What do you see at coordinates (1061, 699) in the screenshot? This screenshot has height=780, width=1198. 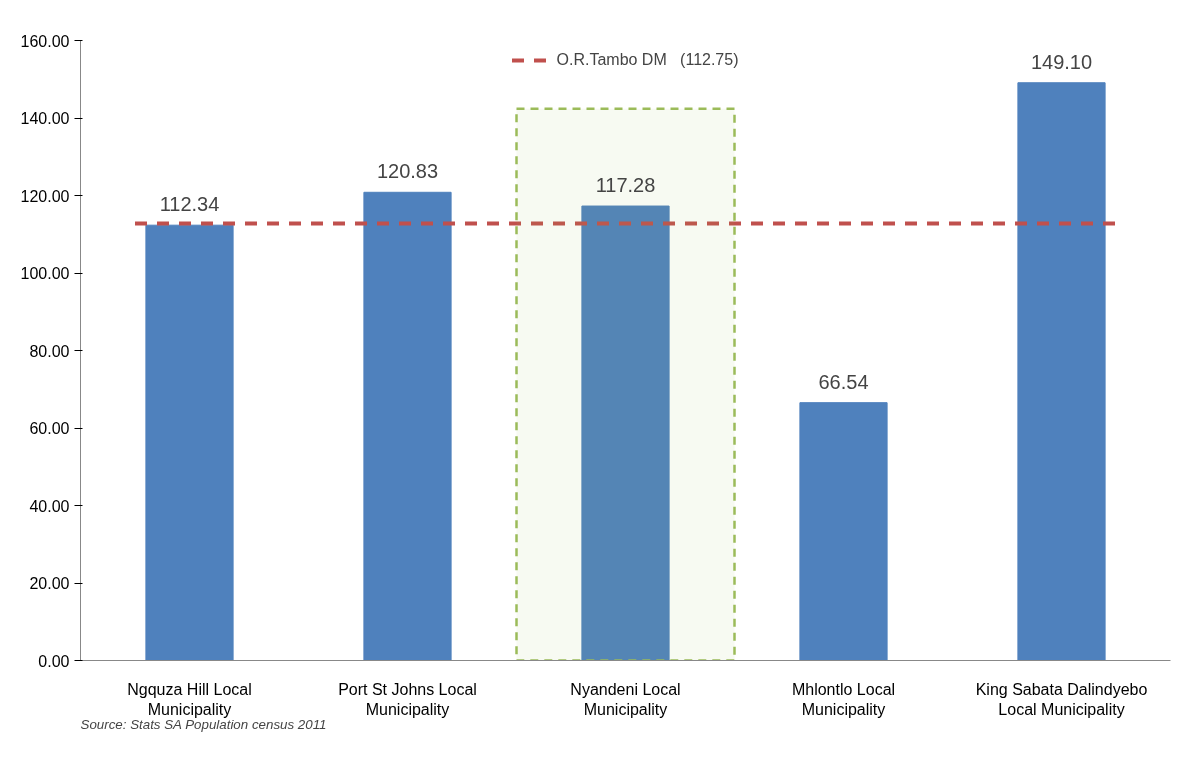 I see `x-tick-label: King Sabata Dalindyebo Local Municipality` at bounding box center [1061, 699].